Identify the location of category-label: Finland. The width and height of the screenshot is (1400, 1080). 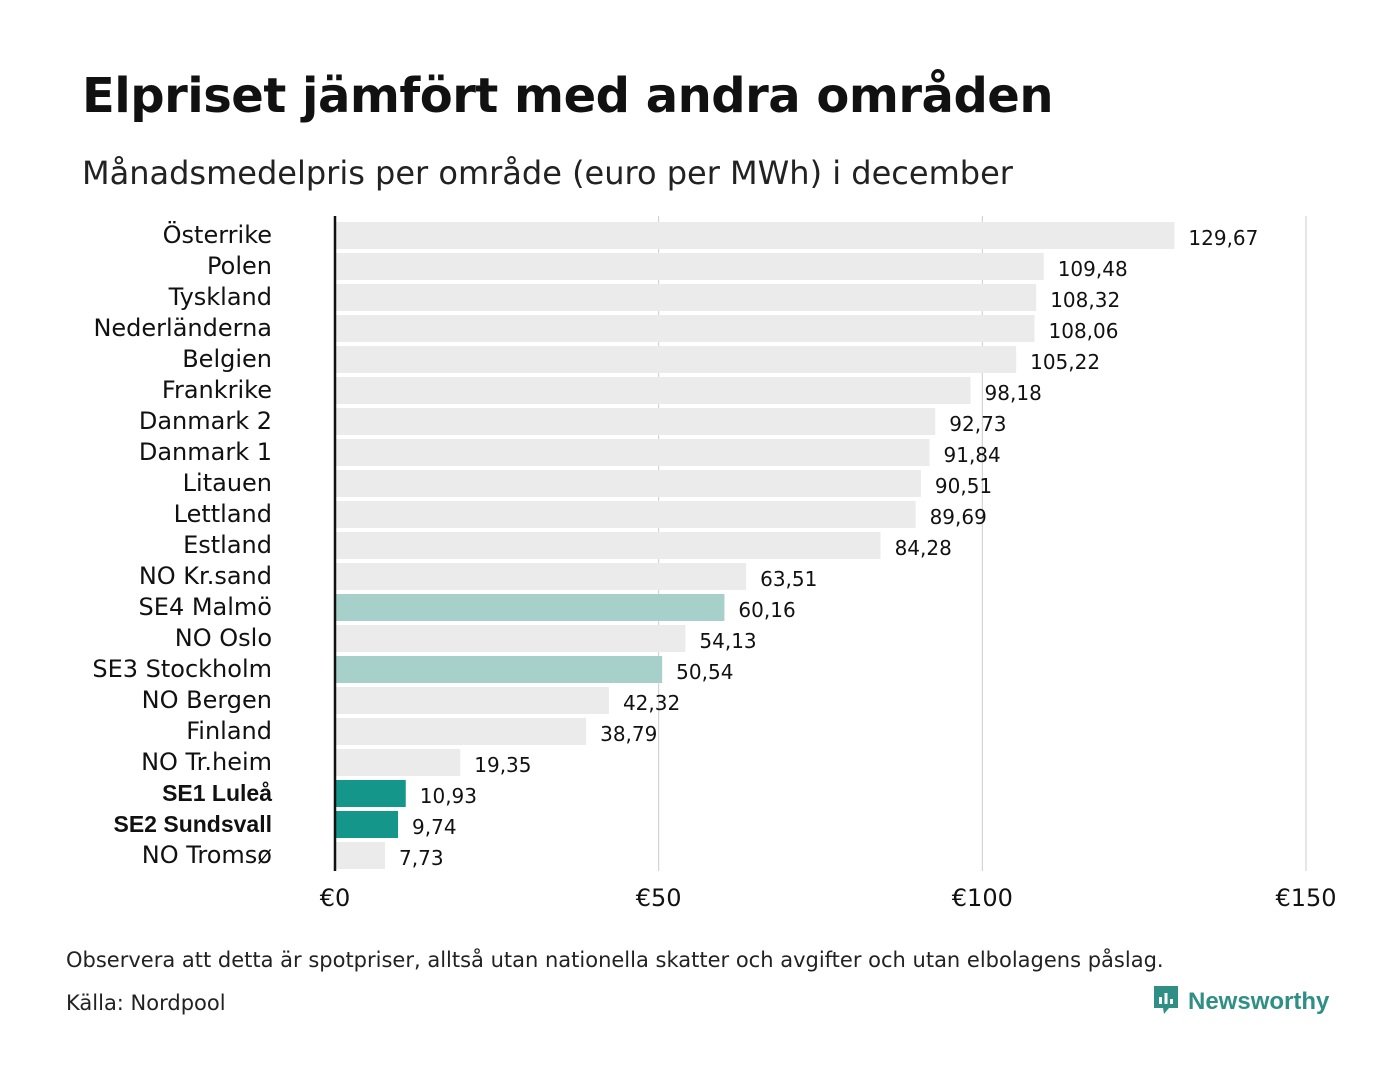
(229, 731).